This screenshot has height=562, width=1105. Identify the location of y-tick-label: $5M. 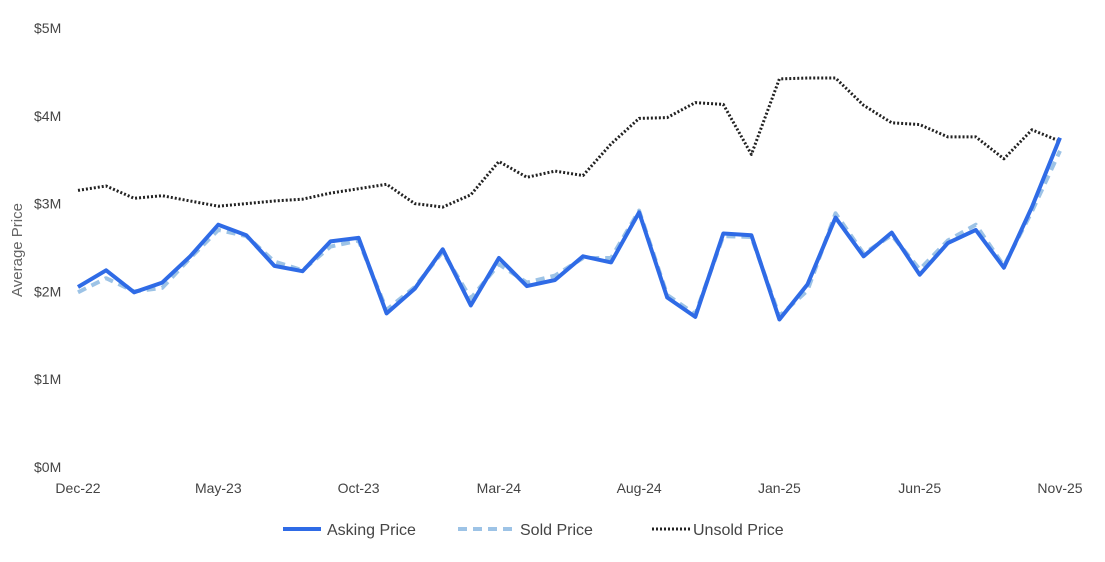
(47, 28).